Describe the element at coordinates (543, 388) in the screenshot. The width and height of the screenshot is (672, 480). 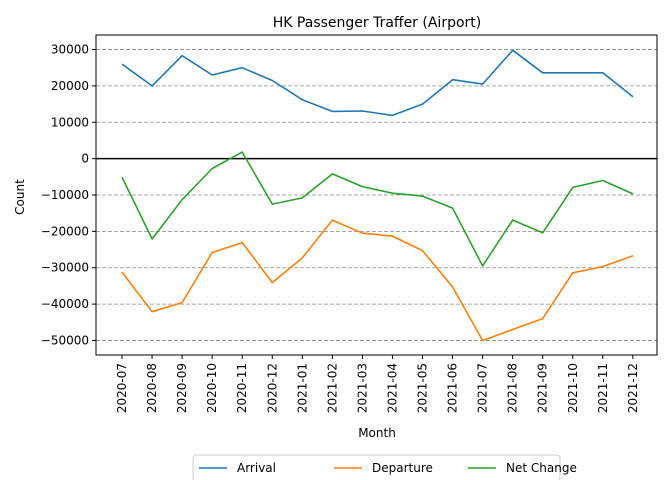
I see `x-tick-label: 2021-09` at that location.